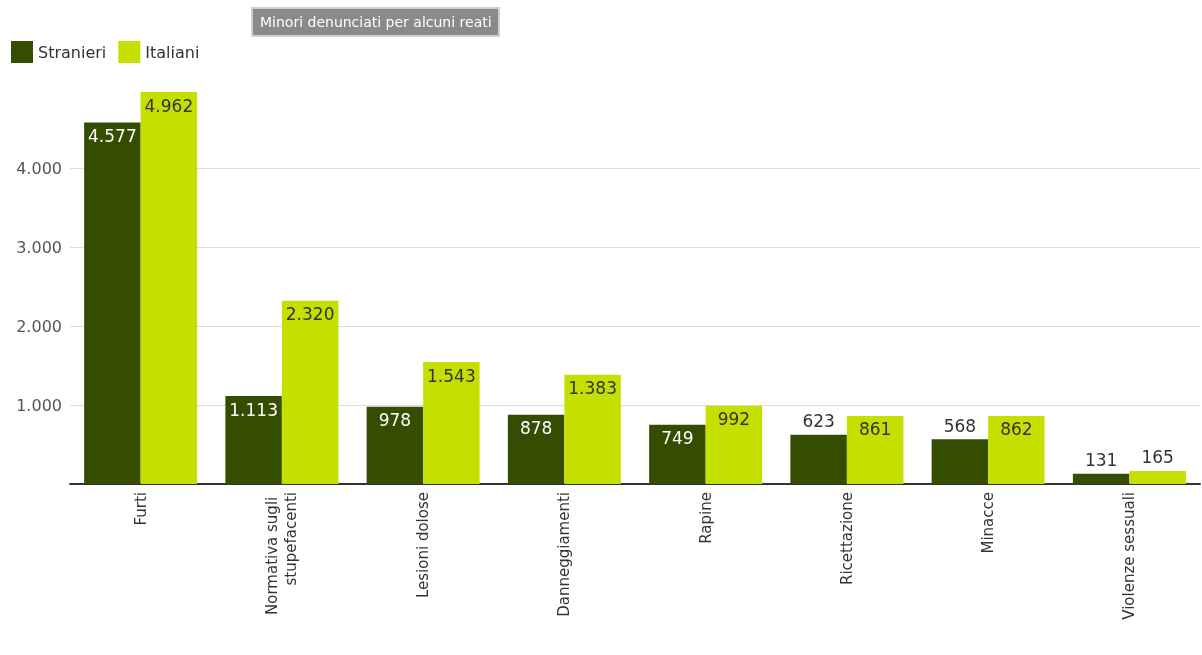 The height and width of the screenshot is (655, 1202). I want to click on x-tick-label: Normativa sugli stupefacenti, so click(282, 553).